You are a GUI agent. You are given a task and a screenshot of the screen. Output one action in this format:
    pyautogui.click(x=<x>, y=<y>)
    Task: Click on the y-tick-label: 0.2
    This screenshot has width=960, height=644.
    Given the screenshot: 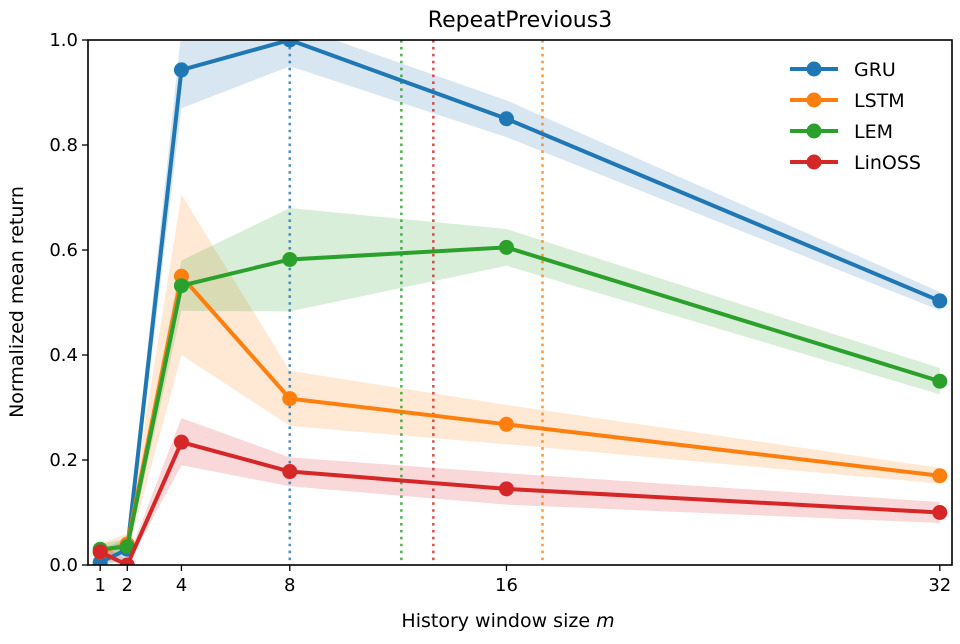 What is the action you would take?
    pyautogui.click(x=63, y=460)
    